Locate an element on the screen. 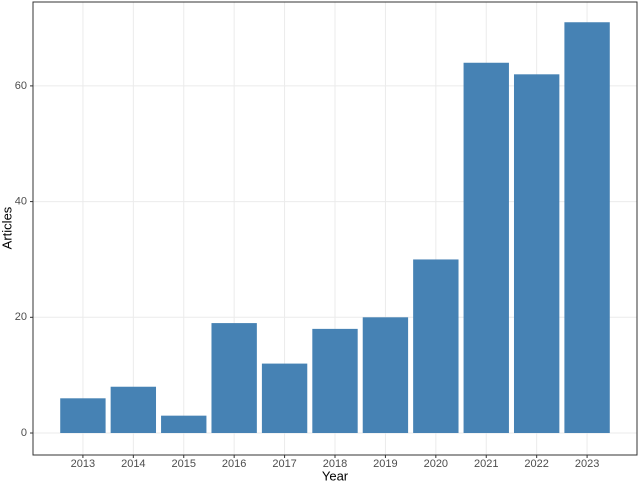 The height and width of the screenshot is (483, 640). y-tick-label: 40 is located at coordinates (21, 202).